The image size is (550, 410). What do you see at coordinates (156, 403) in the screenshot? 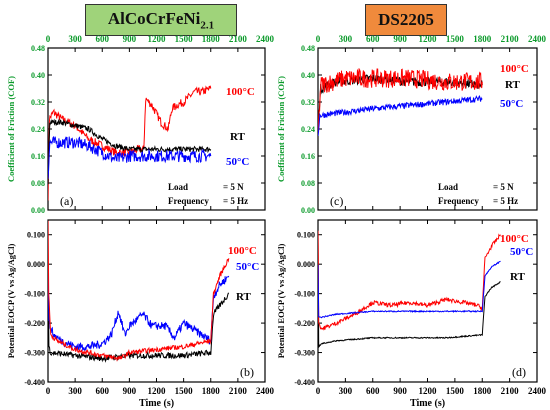
I see `ocp-b-xlabel: Time (s)` at bounding box center [156, 403].